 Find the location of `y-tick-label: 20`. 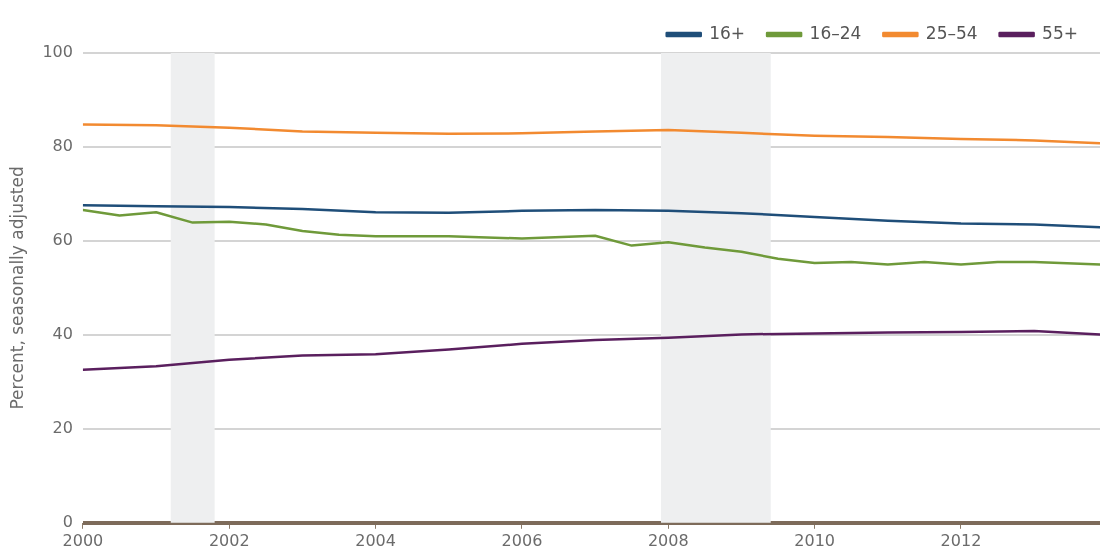

y-tick-label: 20 is located at coordinates (62, 427).